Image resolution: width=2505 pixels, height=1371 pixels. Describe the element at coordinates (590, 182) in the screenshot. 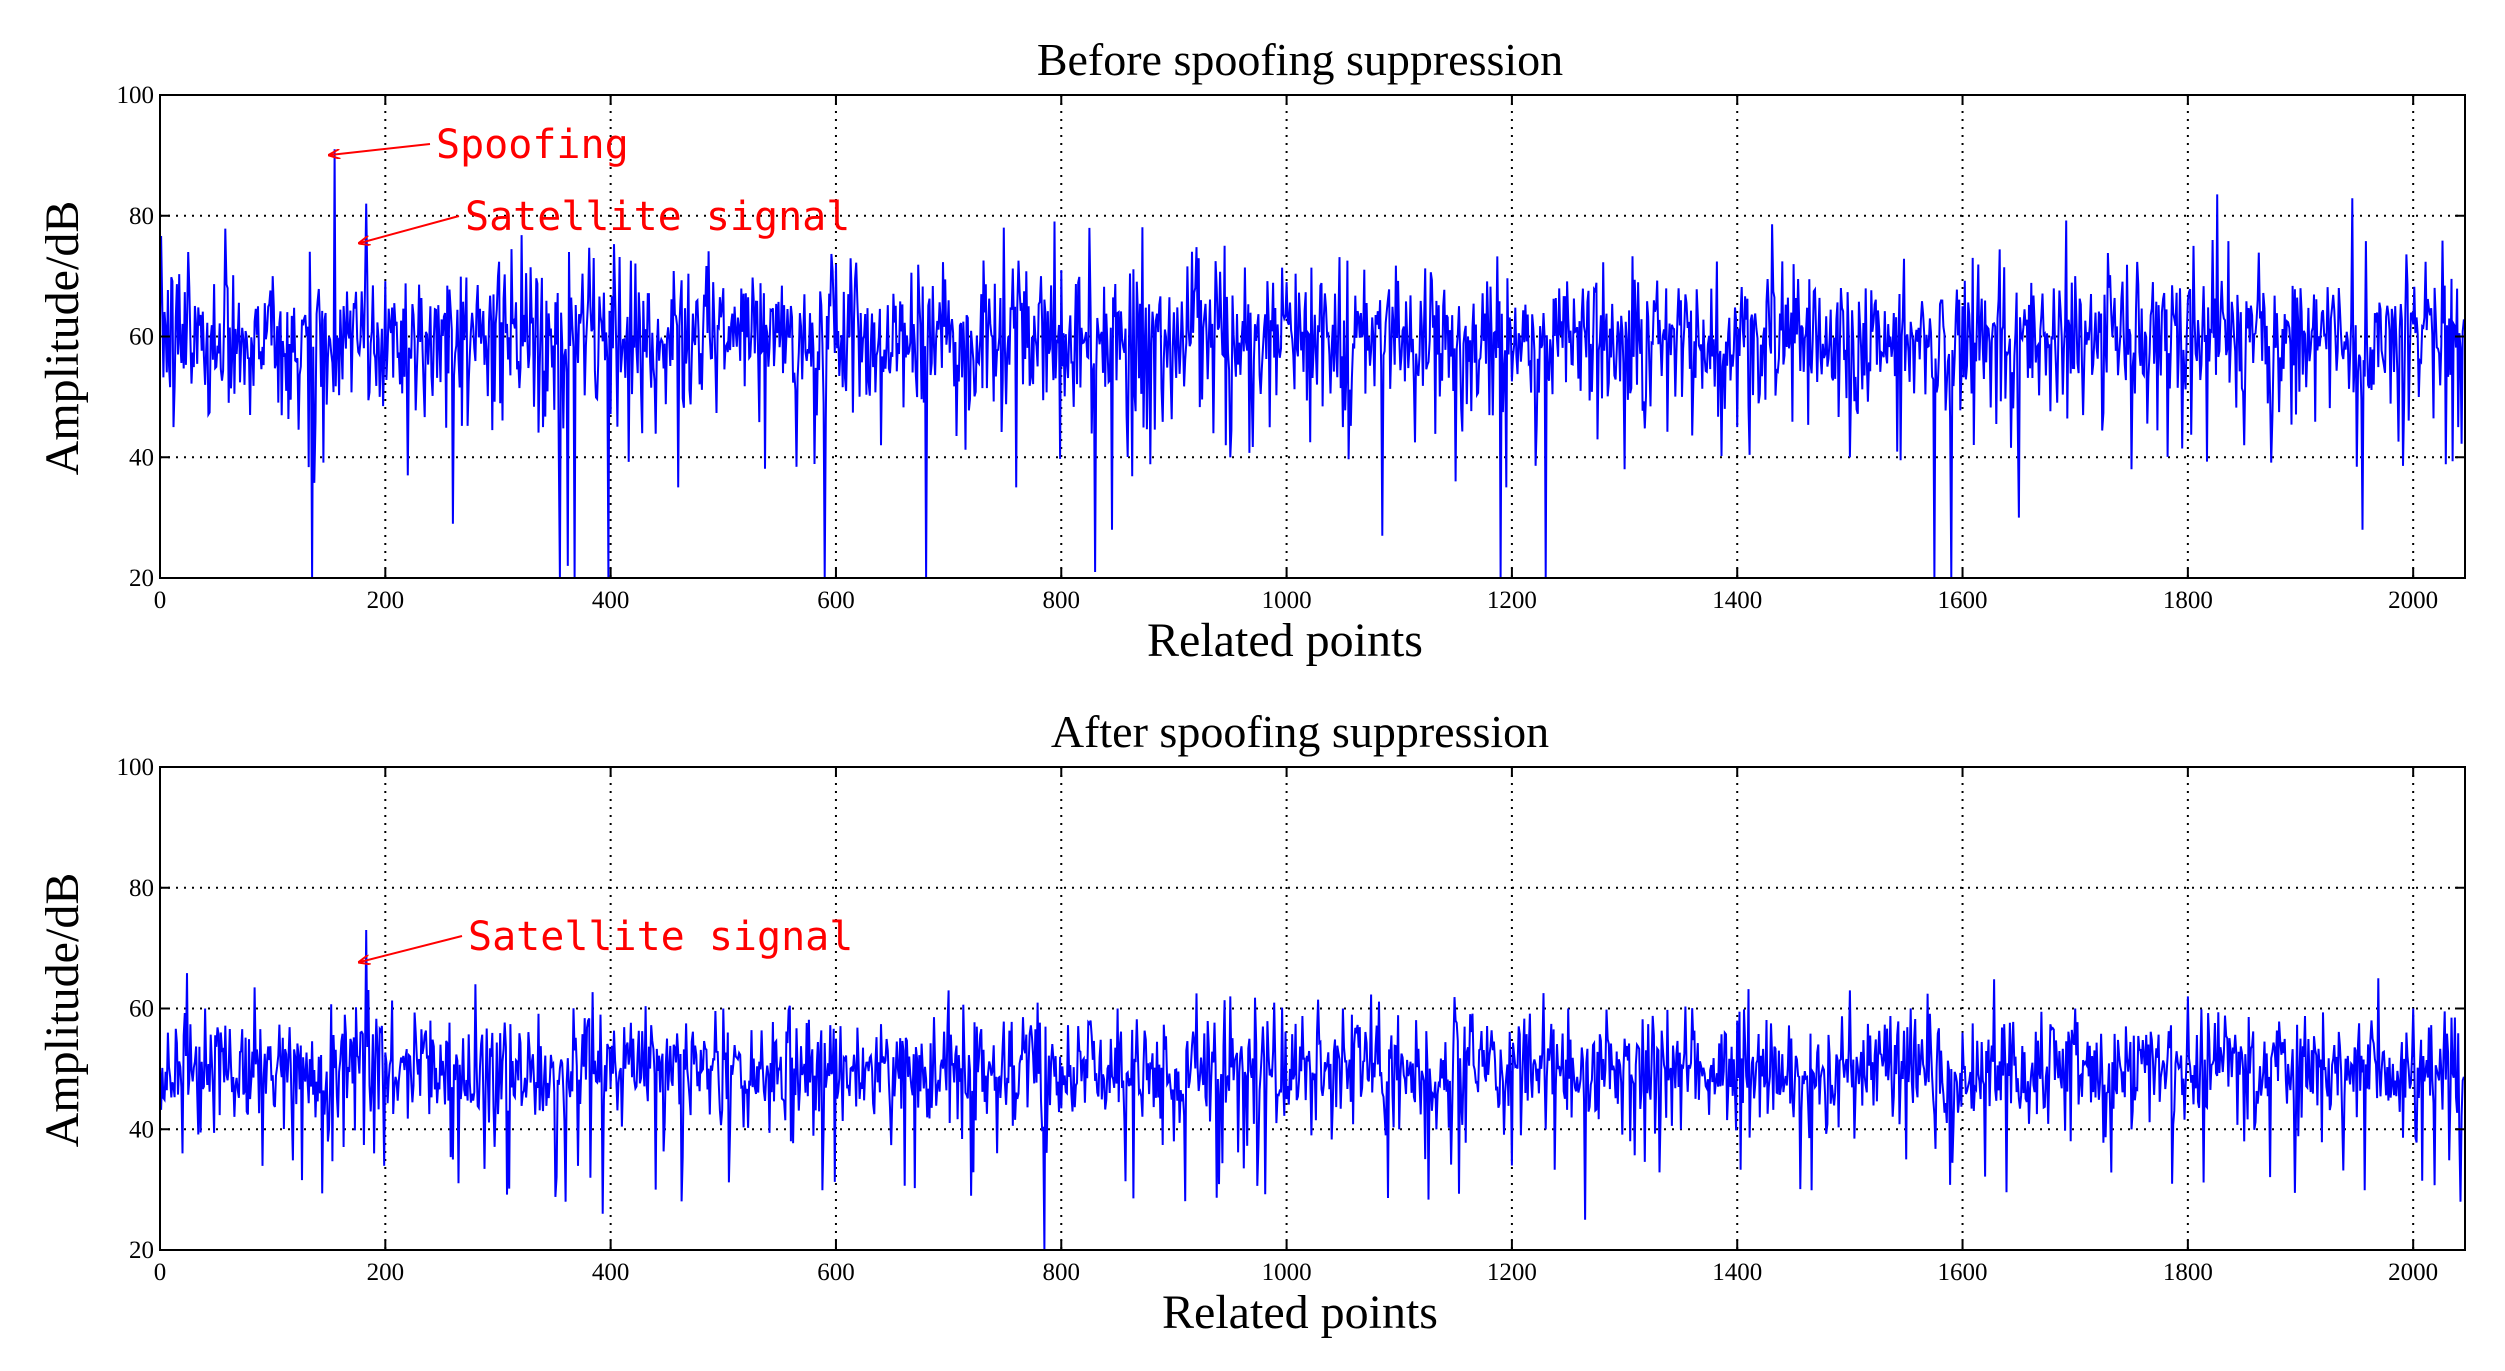

I see `annotations: Spoofing Satellite signal` at that location.